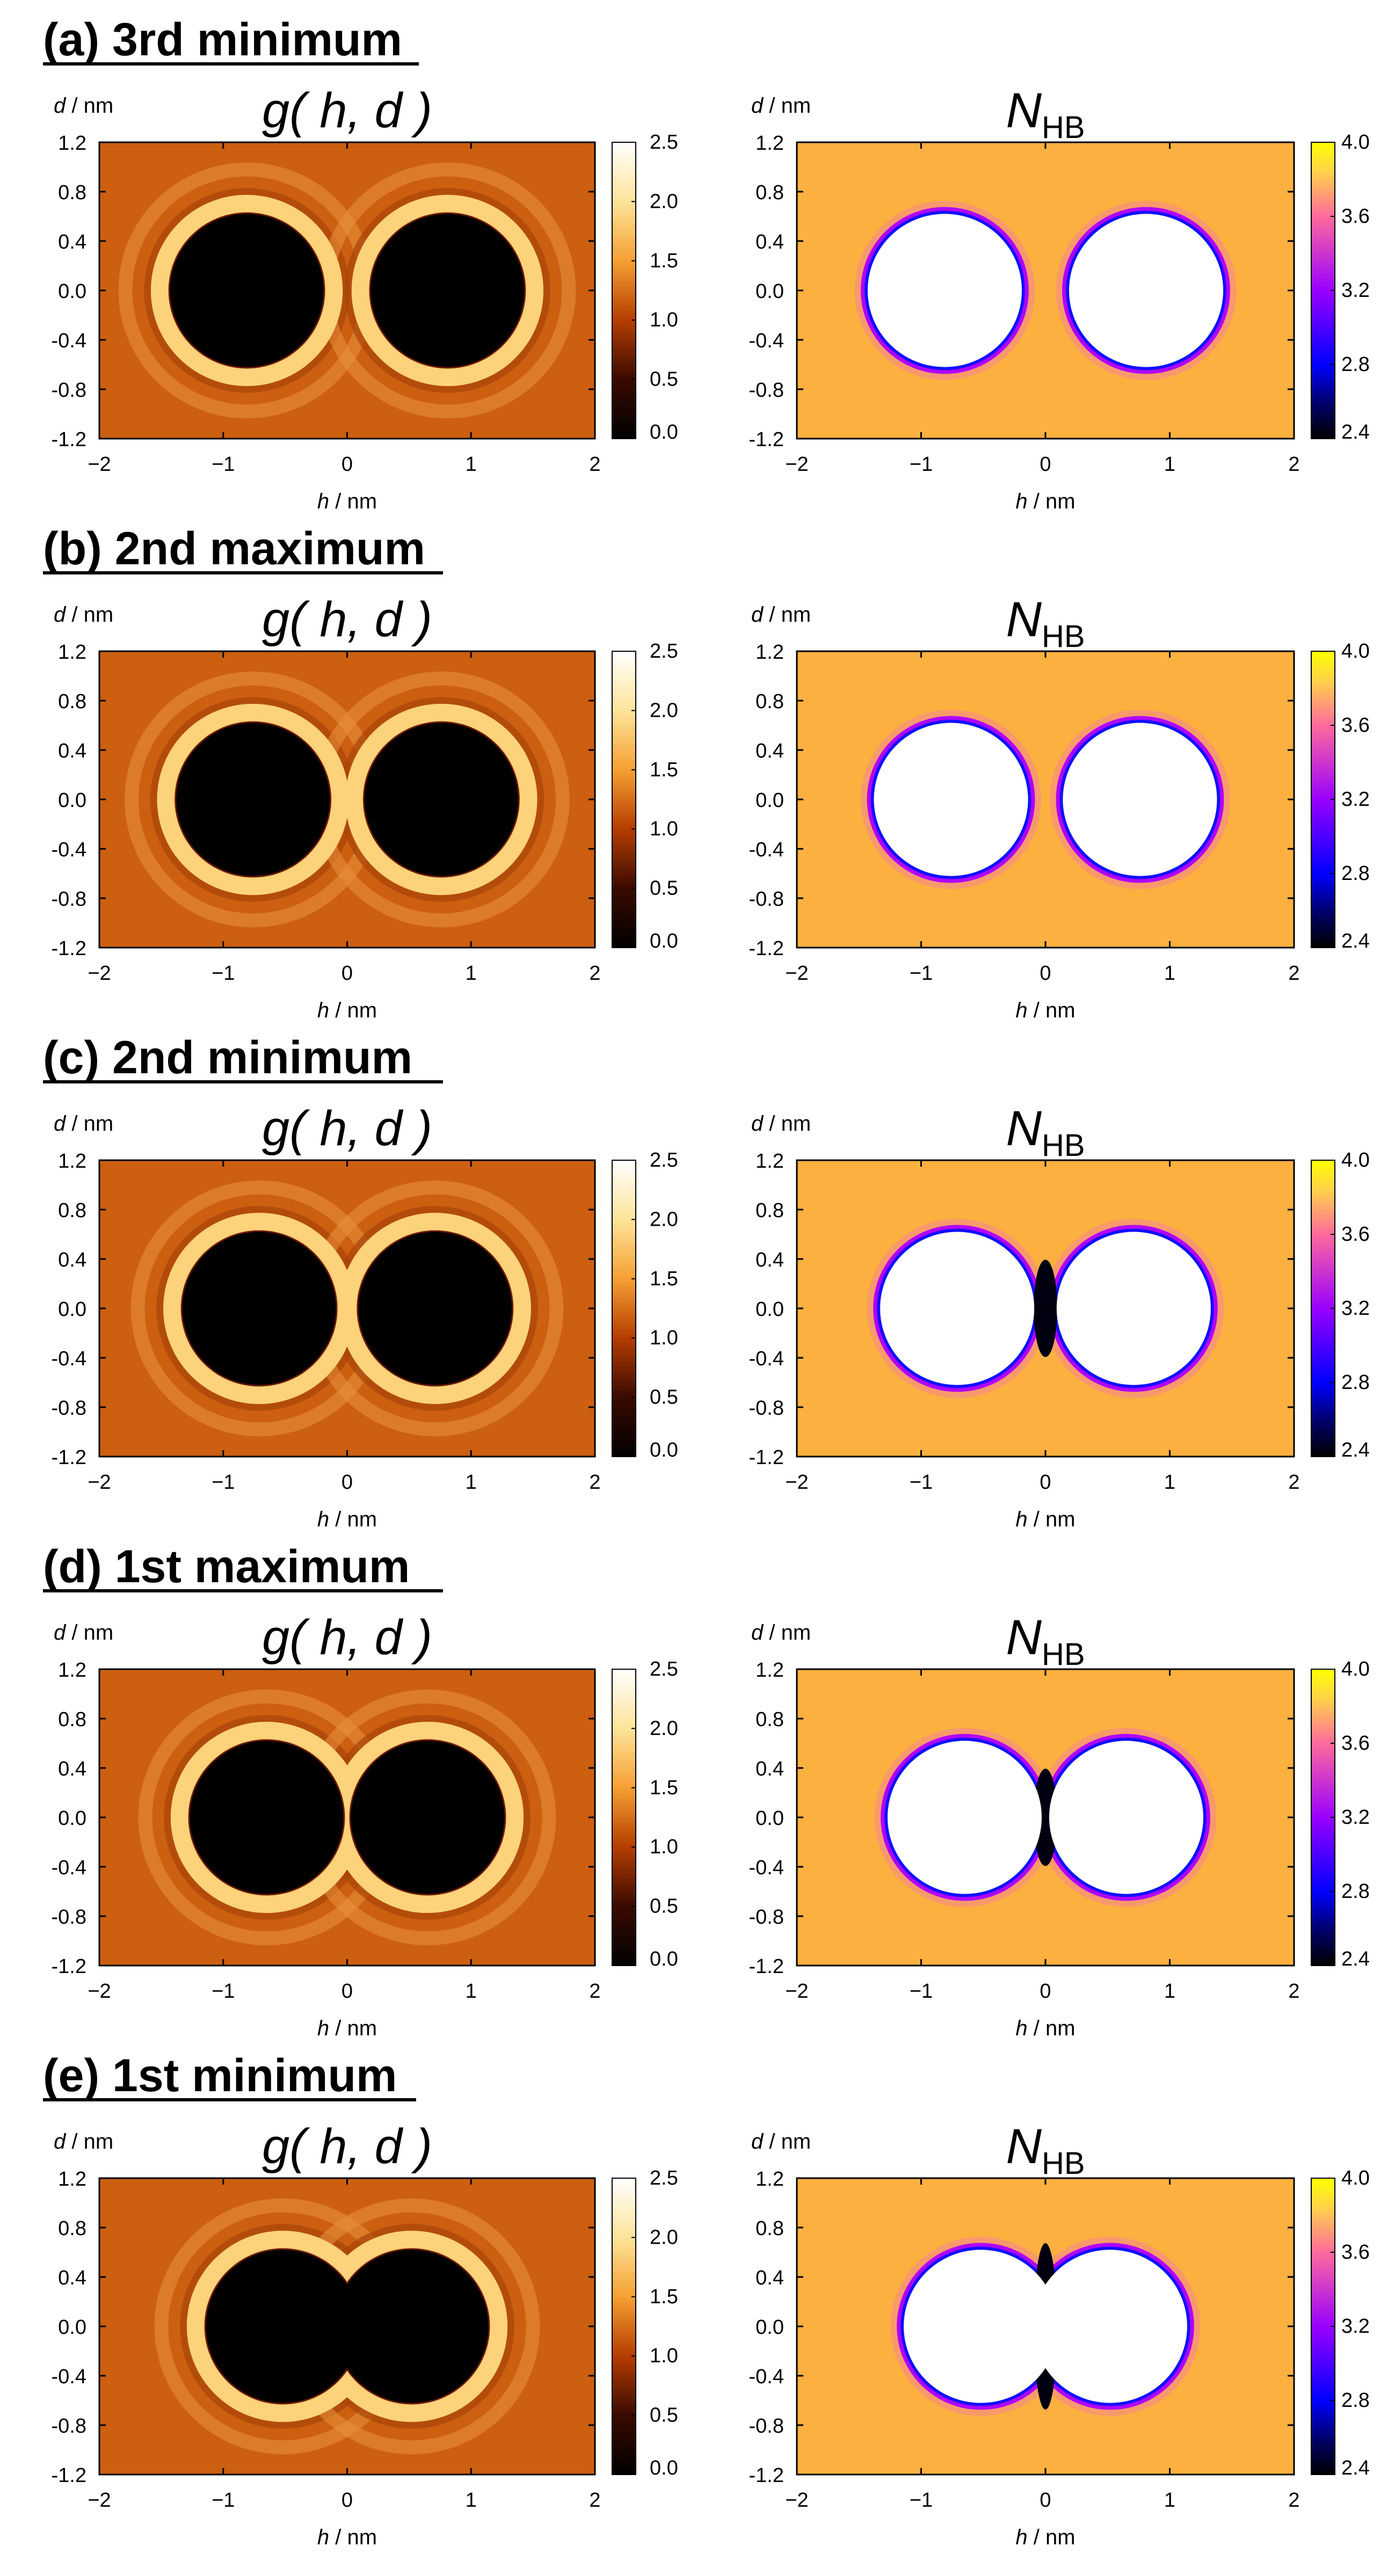 The width and height of the screenshot is (1395, 2576). What do you see at coordinates (220, 2075) in the screenshot?
I see `panel-title: (e) 1st minimum` at bounding box center [220, 2075].